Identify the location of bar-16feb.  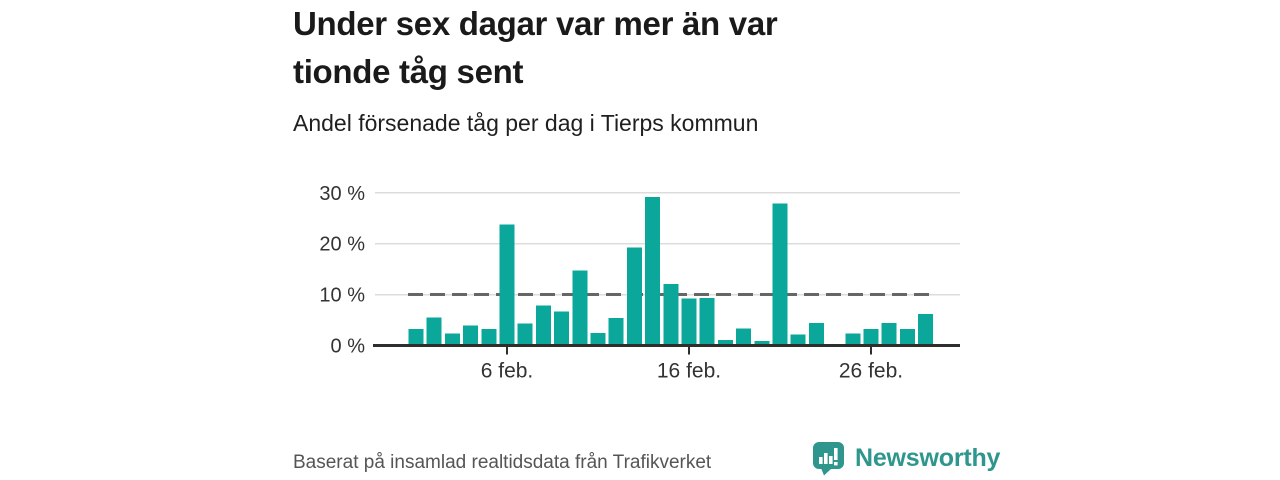
(689, 322).